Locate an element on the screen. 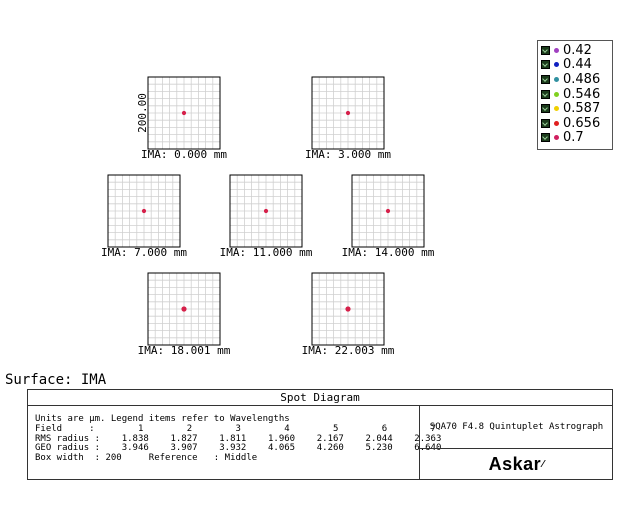 This screenshot has width=640, height=513. field-label: IMA: 22.003 mm is located at coordinates (348, 350).